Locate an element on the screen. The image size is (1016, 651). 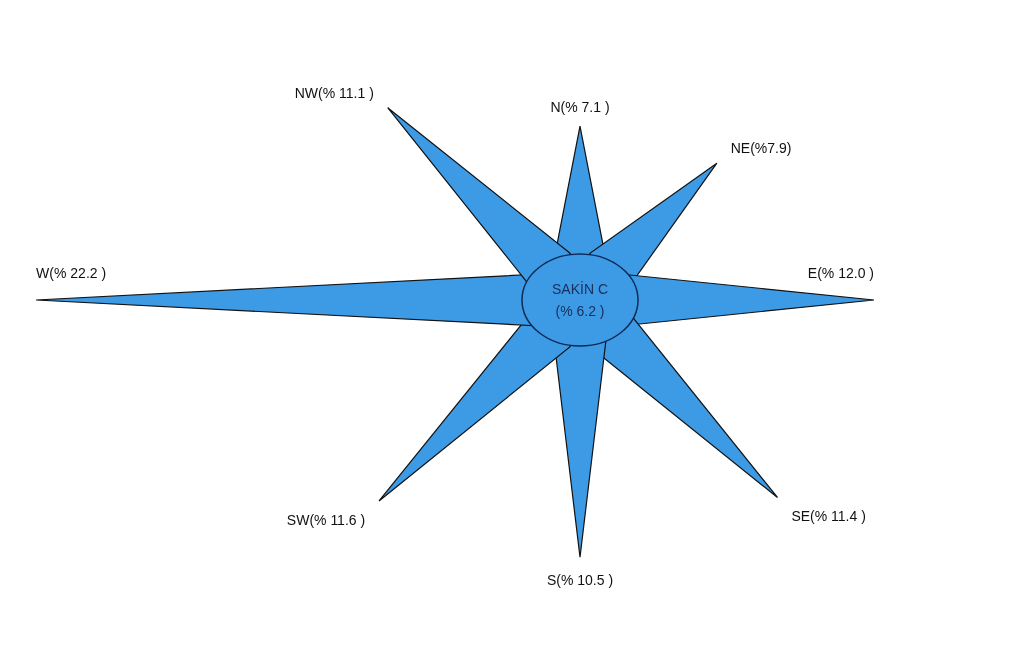
category-label: W is located at coordinates (43, 273).